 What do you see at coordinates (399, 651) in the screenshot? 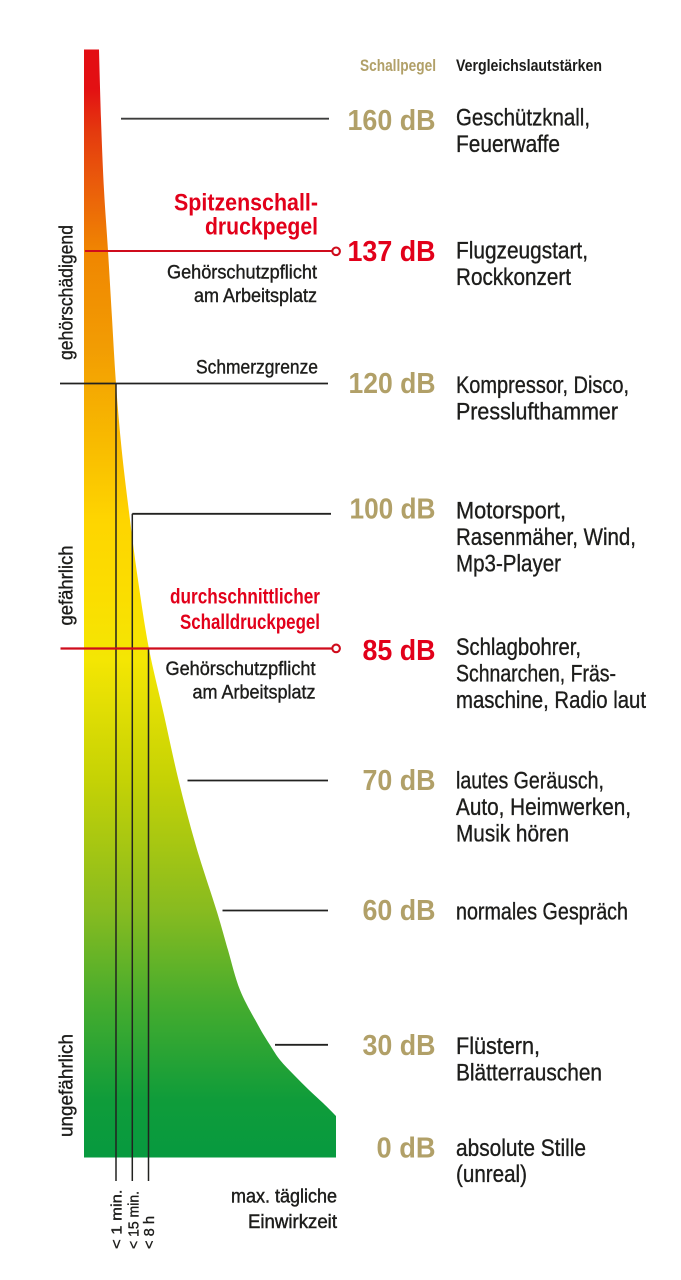
I see `svg-text: 85 dB` at bounding box center [399, 651].